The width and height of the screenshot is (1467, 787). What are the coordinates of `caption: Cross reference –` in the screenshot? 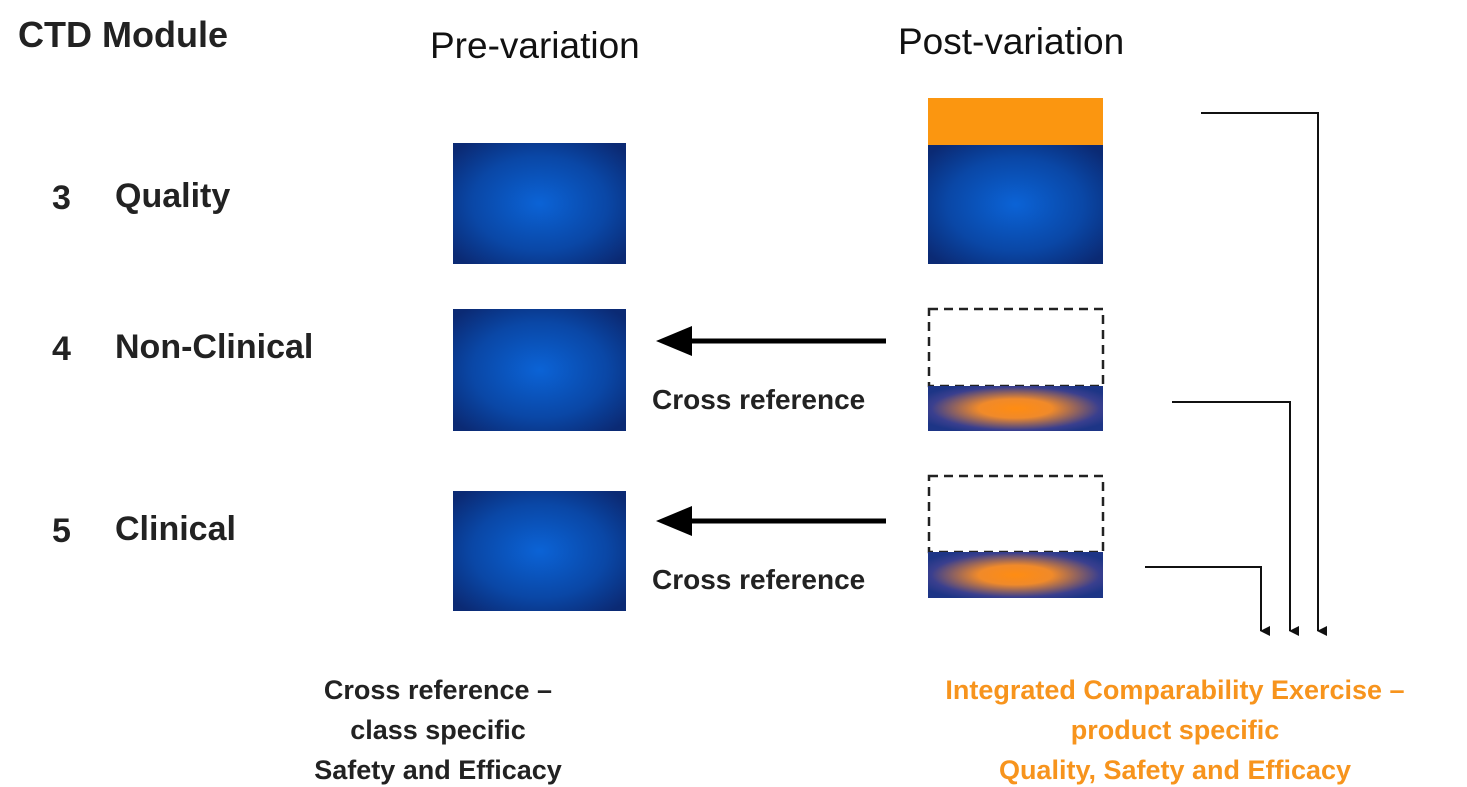 It's located at (438, 690).